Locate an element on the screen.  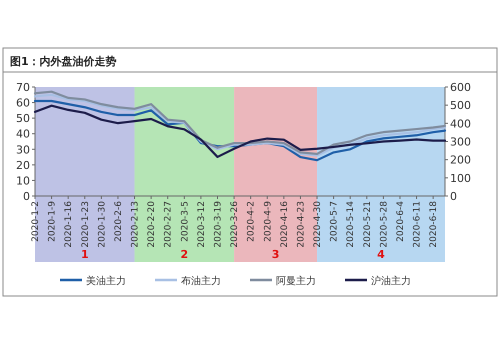
x-tick-label: 2020-4-30 is located at coordinates (318, 224).